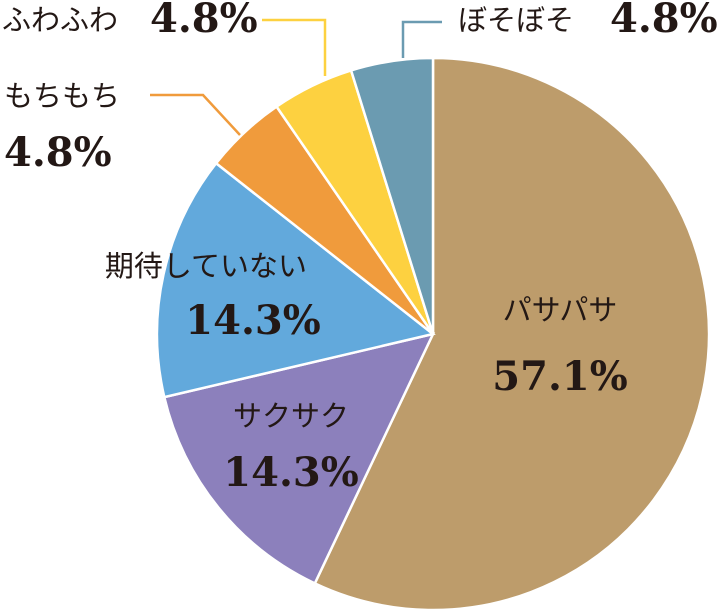  I want to click on slice-label: ぼそぼそ, so click(516, 20).